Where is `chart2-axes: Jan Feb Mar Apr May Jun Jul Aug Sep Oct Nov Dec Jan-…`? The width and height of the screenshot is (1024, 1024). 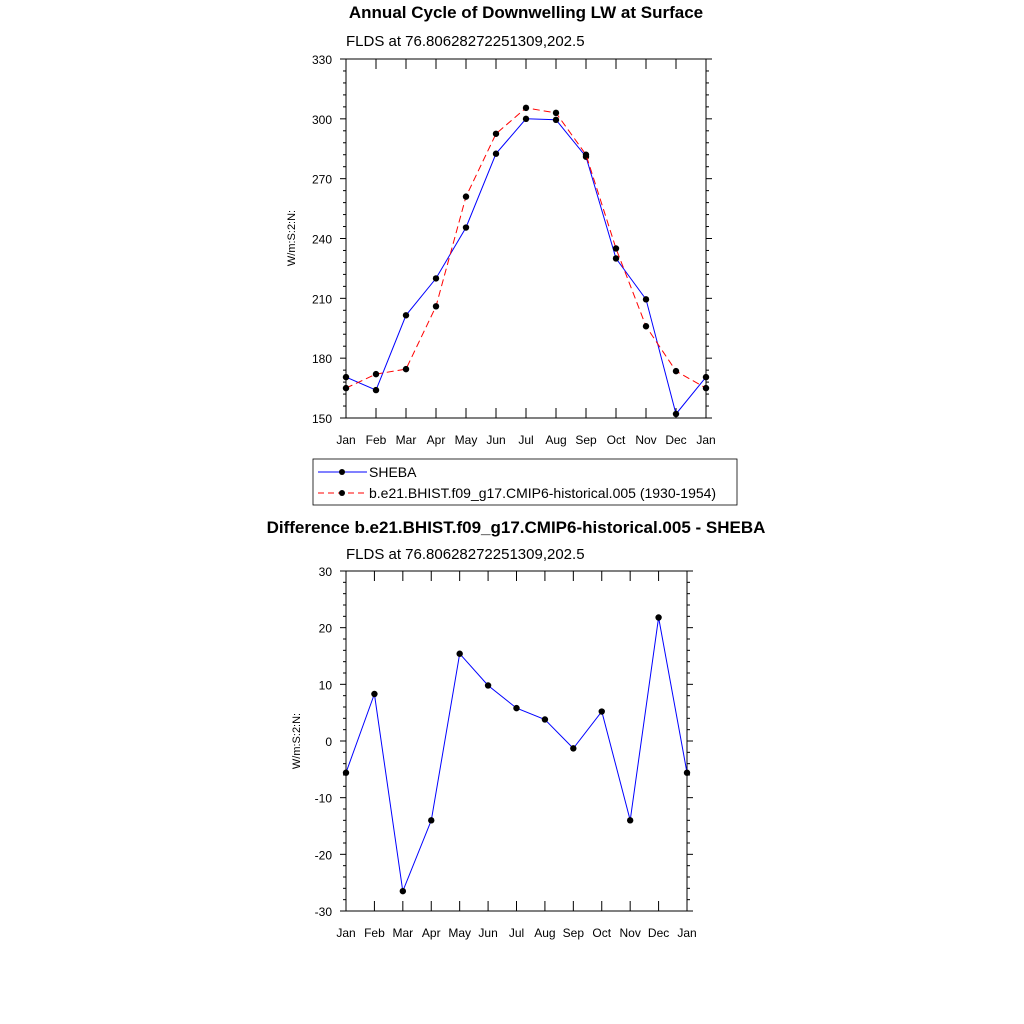 chart2-axes: Jan Feb Mar Apr May Jun Jul Aug Sep Oct Nov Dec Jan-… is located at coordinates (506, 752).